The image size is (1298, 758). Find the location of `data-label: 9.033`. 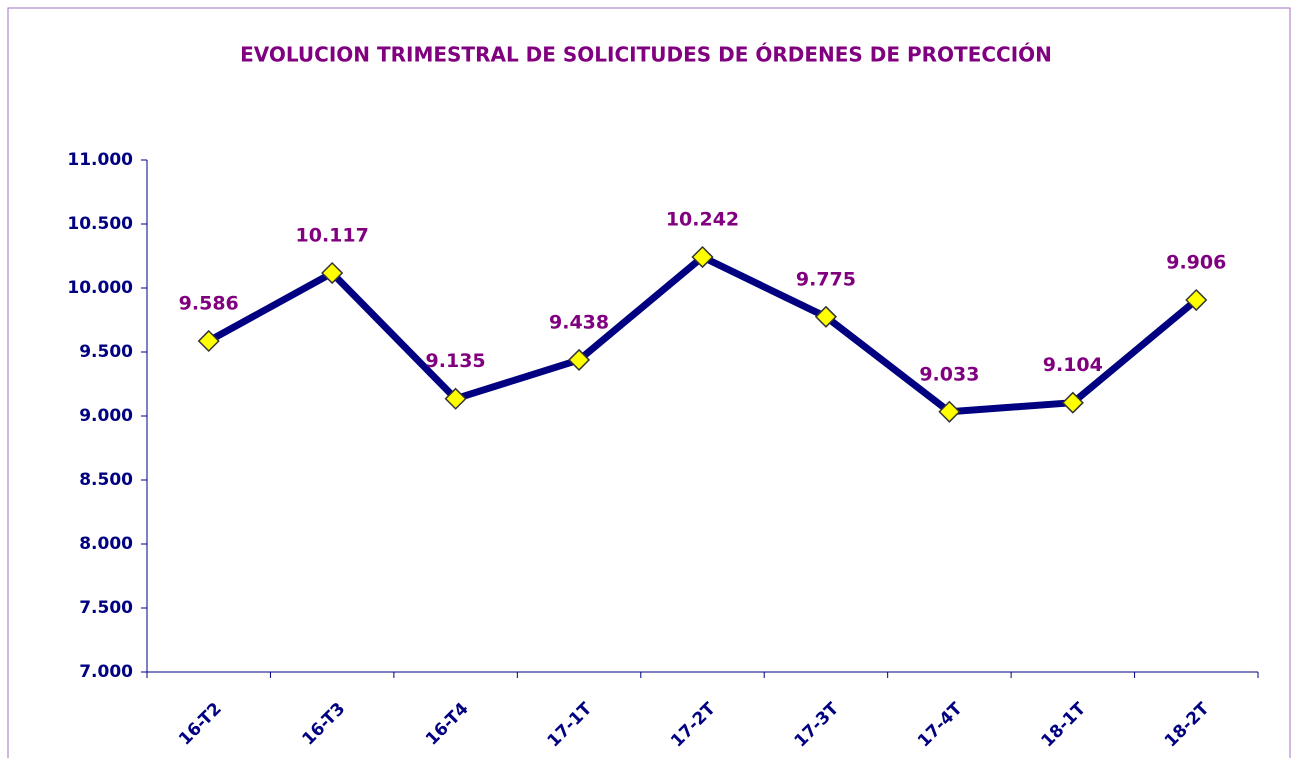

data-label: 9.033 is located at coordinates (949, 374).